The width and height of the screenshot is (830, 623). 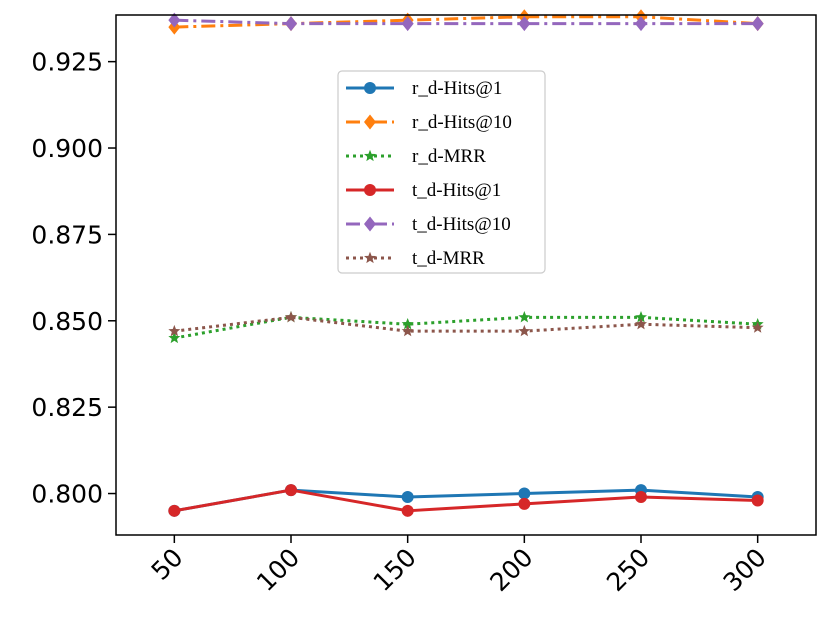 What do you see at coordinates (461, 224) in the screenshot?
I see `legend-label: t_d-Hits@10` at bounding box center [461, 224].